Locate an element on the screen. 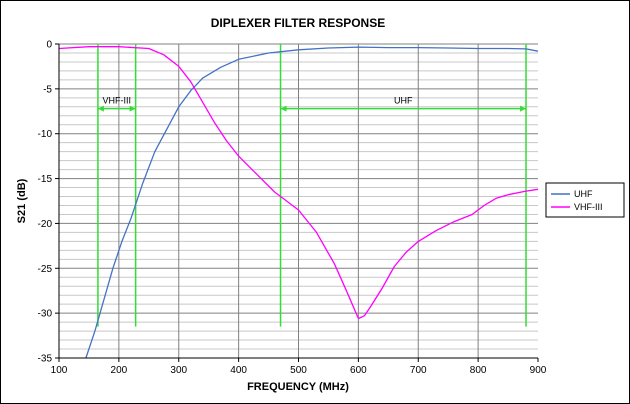 The image size is (630, 404). x-tick-label: 400 is located at coordinates (238, 370).